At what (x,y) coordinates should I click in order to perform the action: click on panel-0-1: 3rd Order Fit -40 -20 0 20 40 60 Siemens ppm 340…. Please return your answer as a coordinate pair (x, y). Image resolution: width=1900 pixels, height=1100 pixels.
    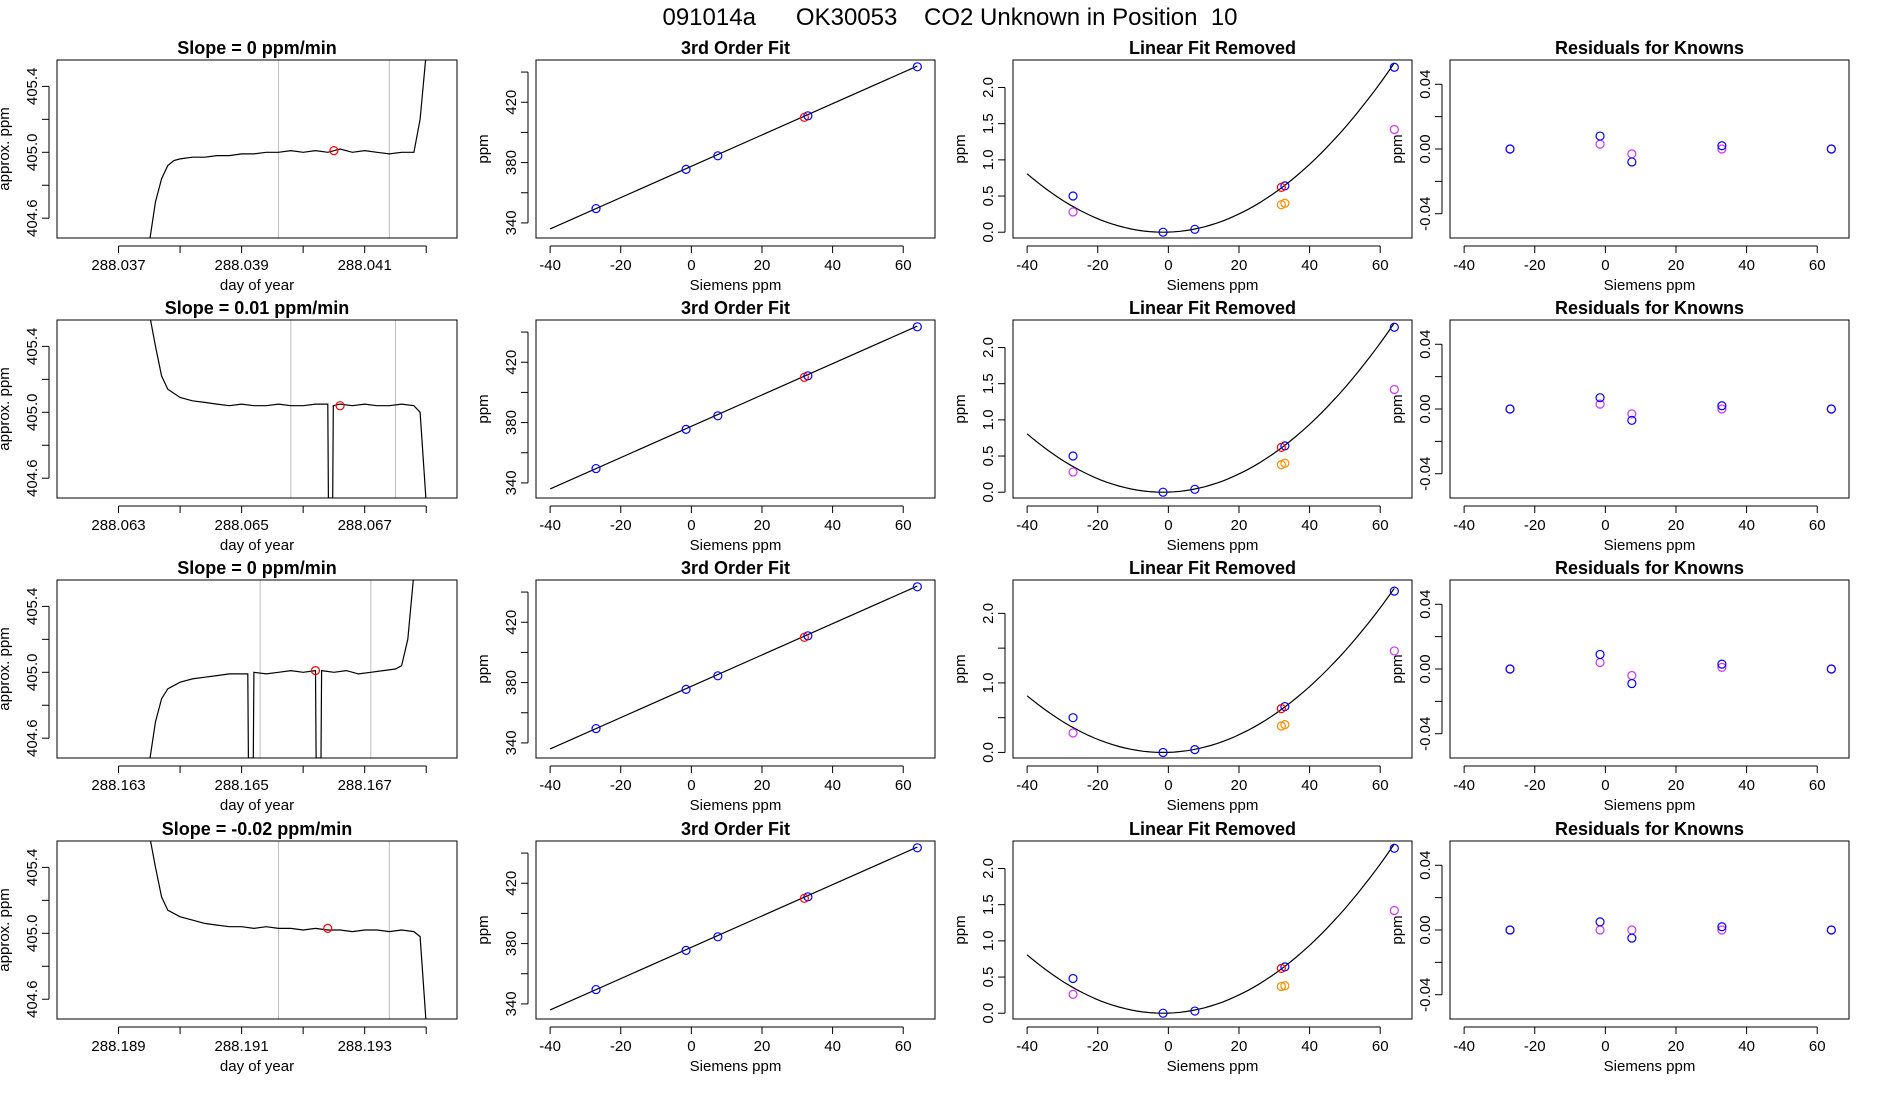
    Looking at the image, I should click on (705, 166).